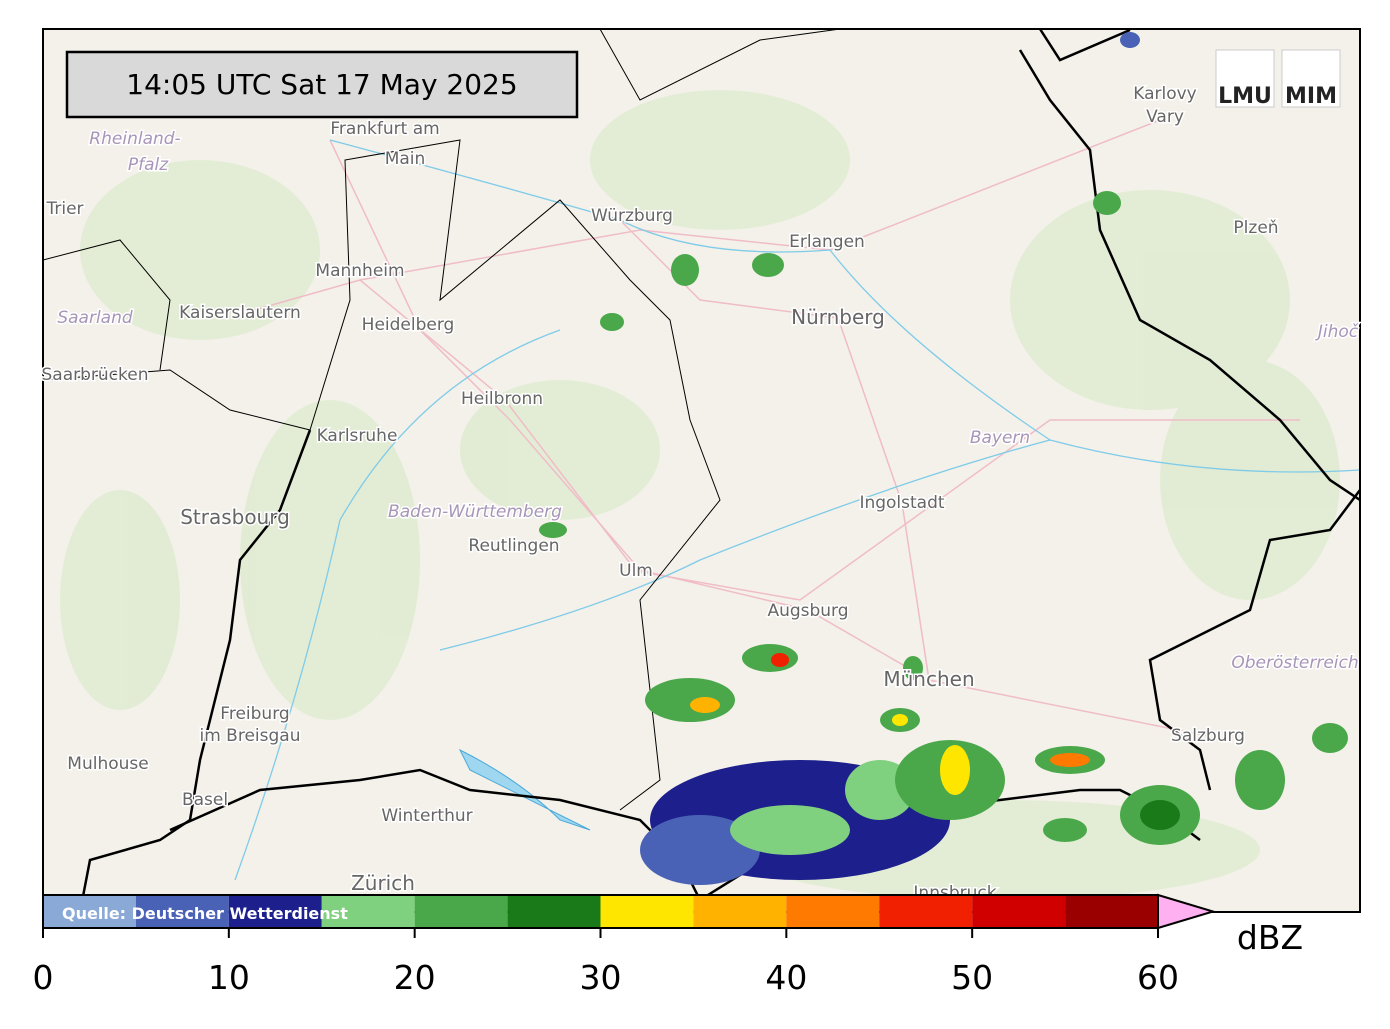  I want to click on place-label: Rheinland-, so click(134, 139).